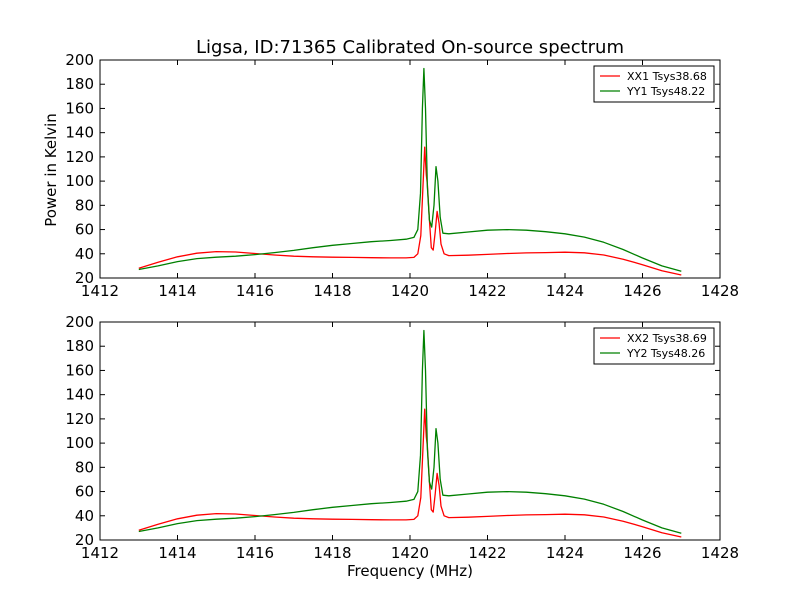  What do you see at coordinates (410, 571) in the screenshot?
I see `x-axis-label: Frequency (MHz)` at bounding box center [410, 571].